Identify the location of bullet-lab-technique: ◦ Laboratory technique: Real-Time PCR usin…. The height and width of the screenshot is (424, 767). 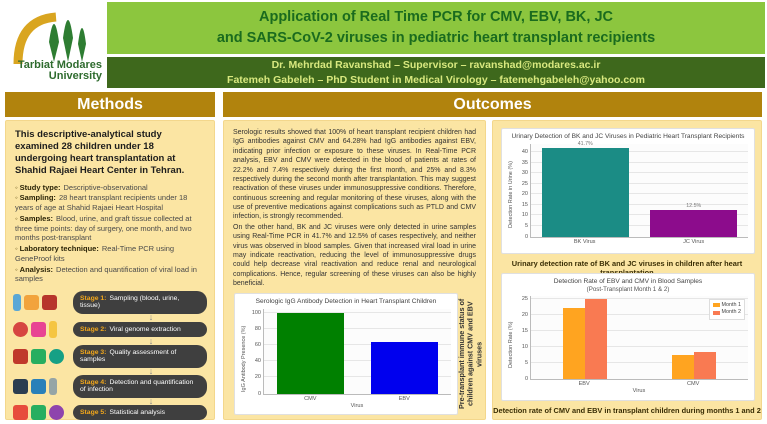
(110, 254).